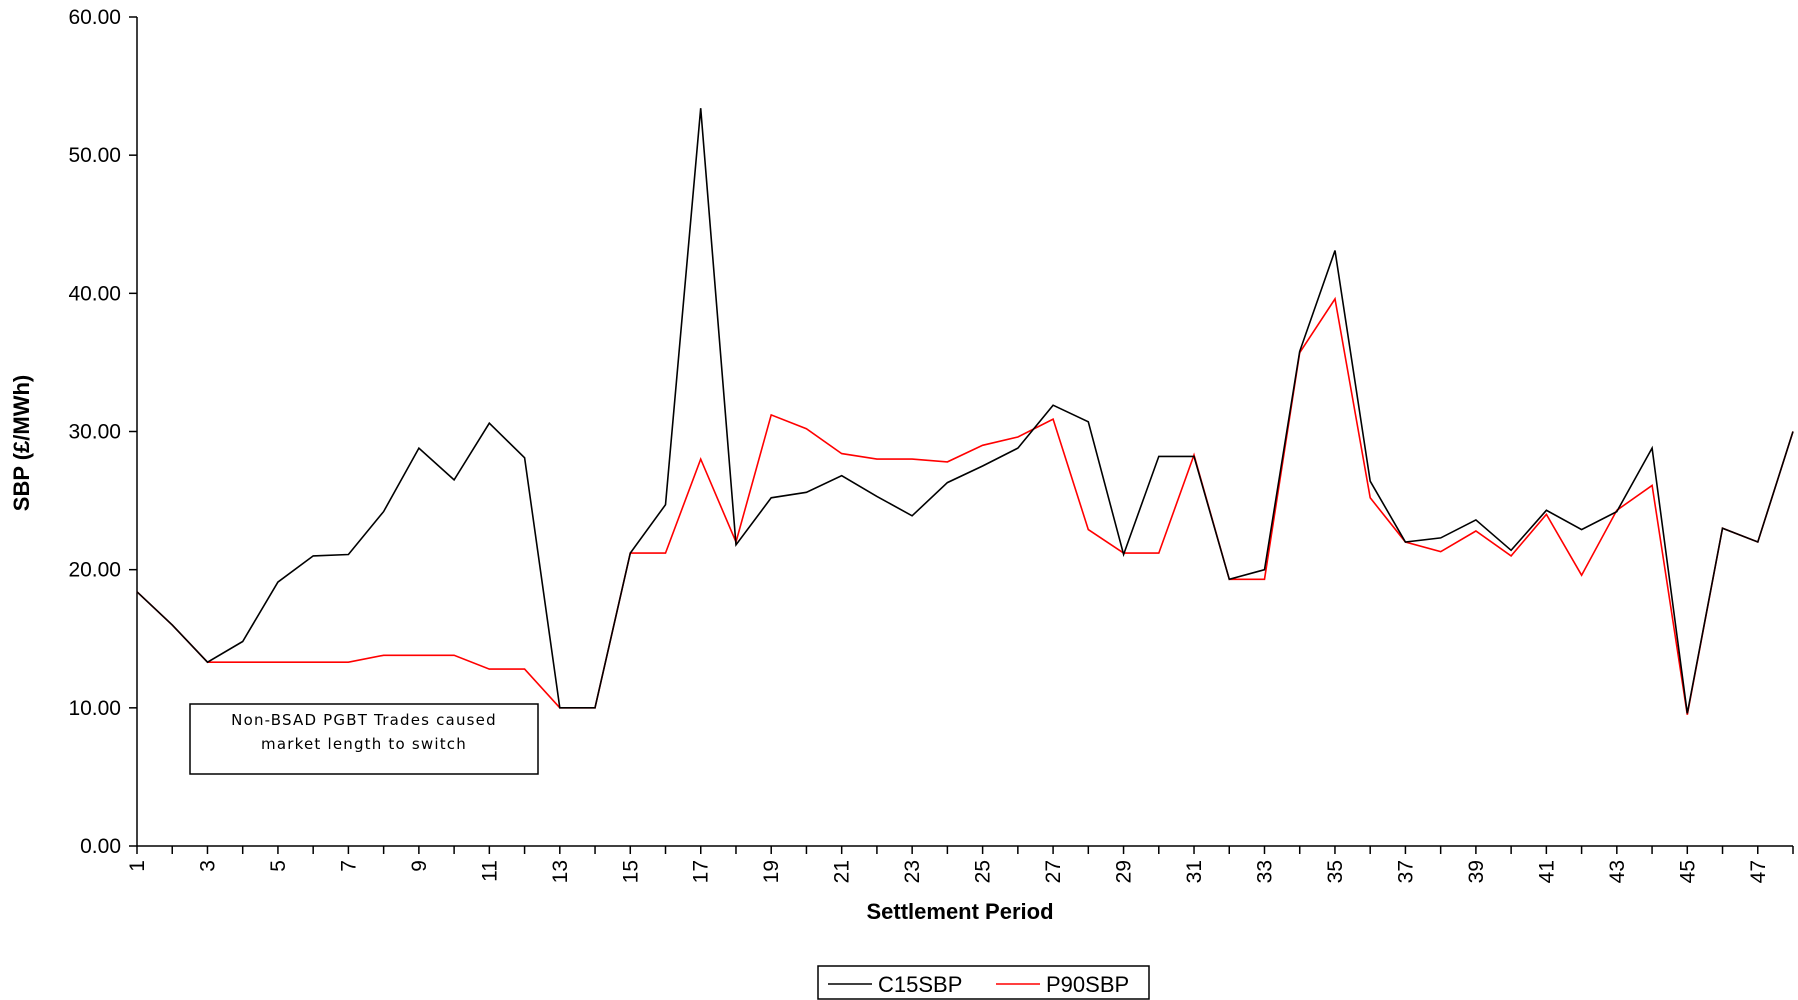 This screenshot has width=1798, height=1000. Describe the element at coordinates (1617, 871) in the screenshot. I see `x-tick-label: 43` at that location.